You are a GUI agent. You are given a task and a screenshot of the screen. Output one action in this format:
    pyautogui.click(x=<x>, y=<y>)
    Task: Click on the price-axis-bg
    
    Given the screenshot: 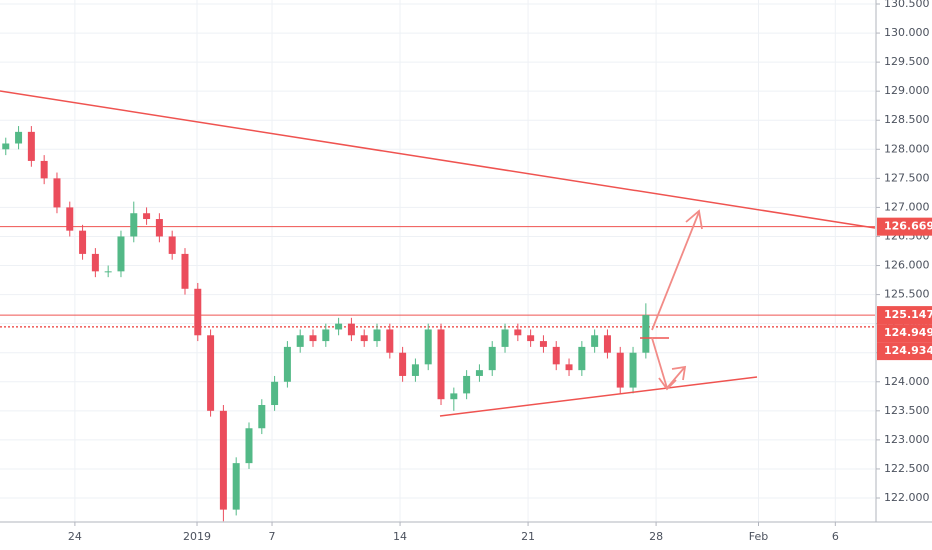 What is the action you would take?
    pyautogui.click(x=904, y=275)
    